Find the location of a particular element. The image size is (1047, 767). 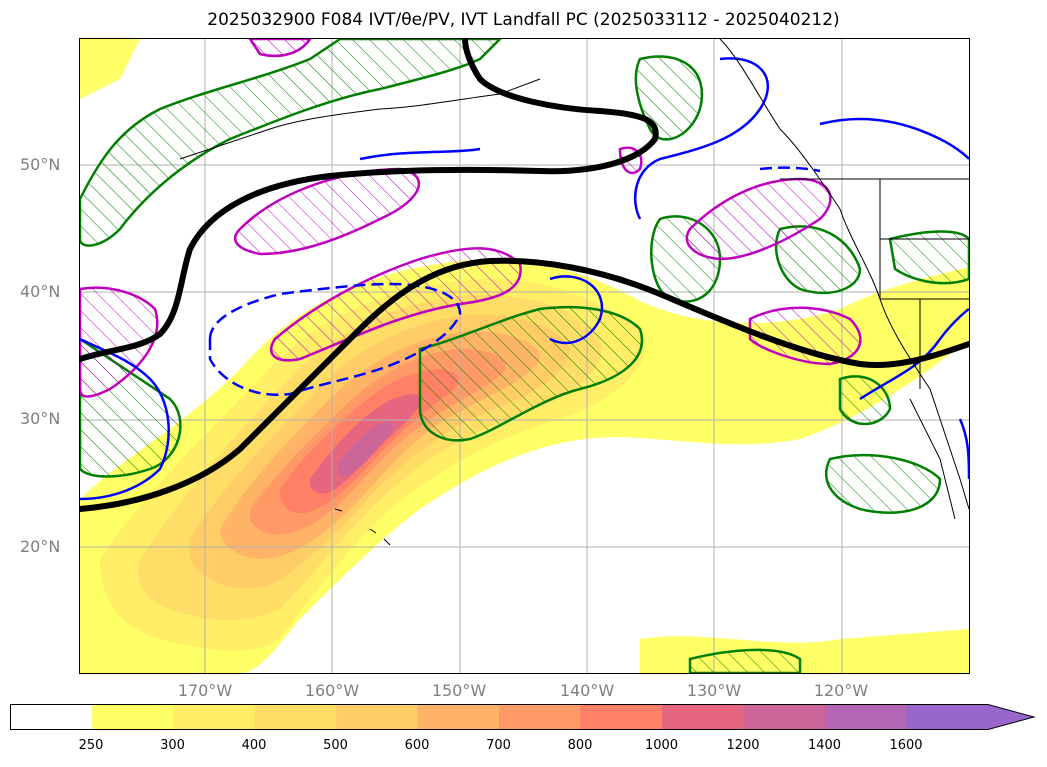

ivt-colorbar is located at coordinates (523, 717).